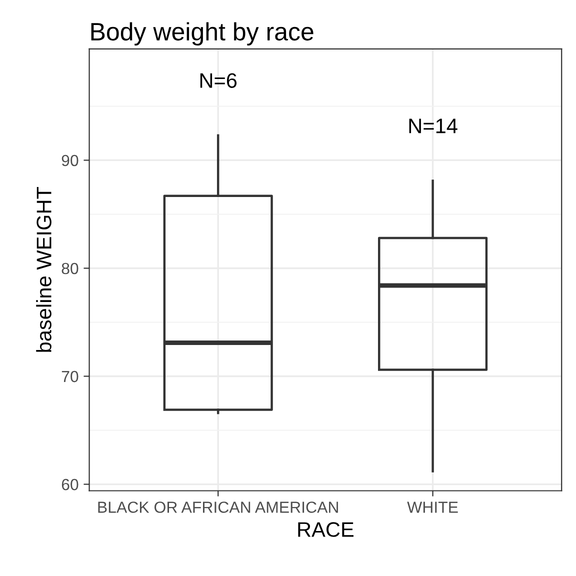  Describe the element at coordinates (202, 34) in the screenshot. I see `chart-title: Body weight by race` at that location.